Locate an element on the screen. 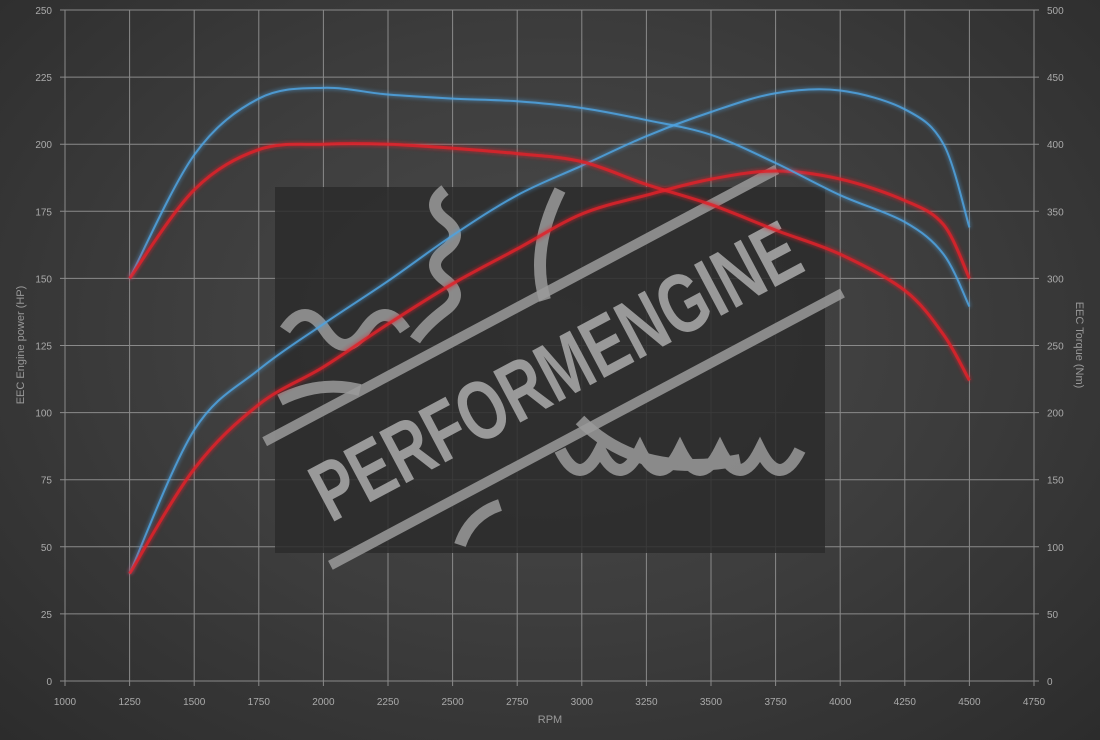 This screenshot has height=740, width=1100. x-tick-label: 3250 is located at coordinates (646, 702).